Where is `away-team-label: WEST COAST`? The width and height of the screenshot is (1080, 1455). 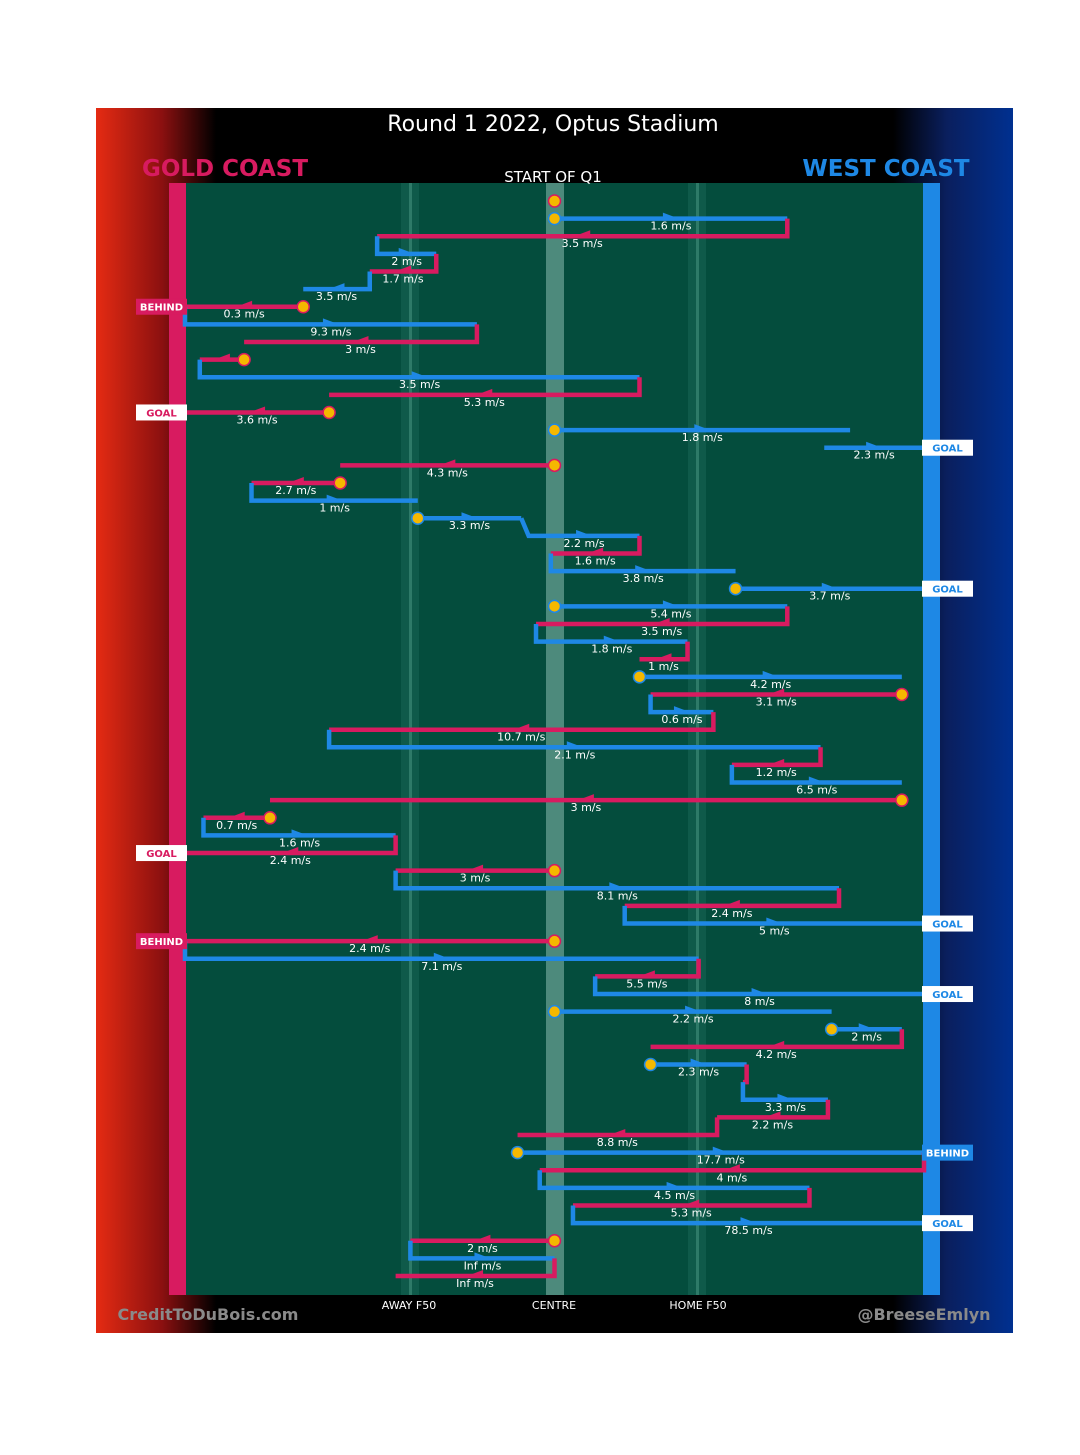
away-team-label: WEST COAST is located at coordinates (886, 169).